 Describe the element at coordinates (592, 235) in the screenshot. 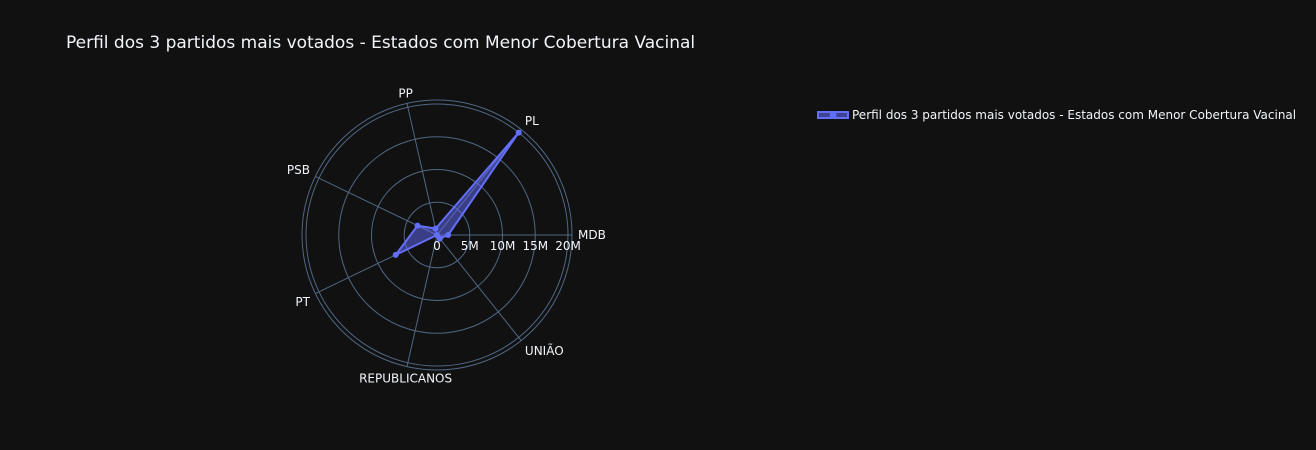

I see `category-label-mdb: MDB` at that location.